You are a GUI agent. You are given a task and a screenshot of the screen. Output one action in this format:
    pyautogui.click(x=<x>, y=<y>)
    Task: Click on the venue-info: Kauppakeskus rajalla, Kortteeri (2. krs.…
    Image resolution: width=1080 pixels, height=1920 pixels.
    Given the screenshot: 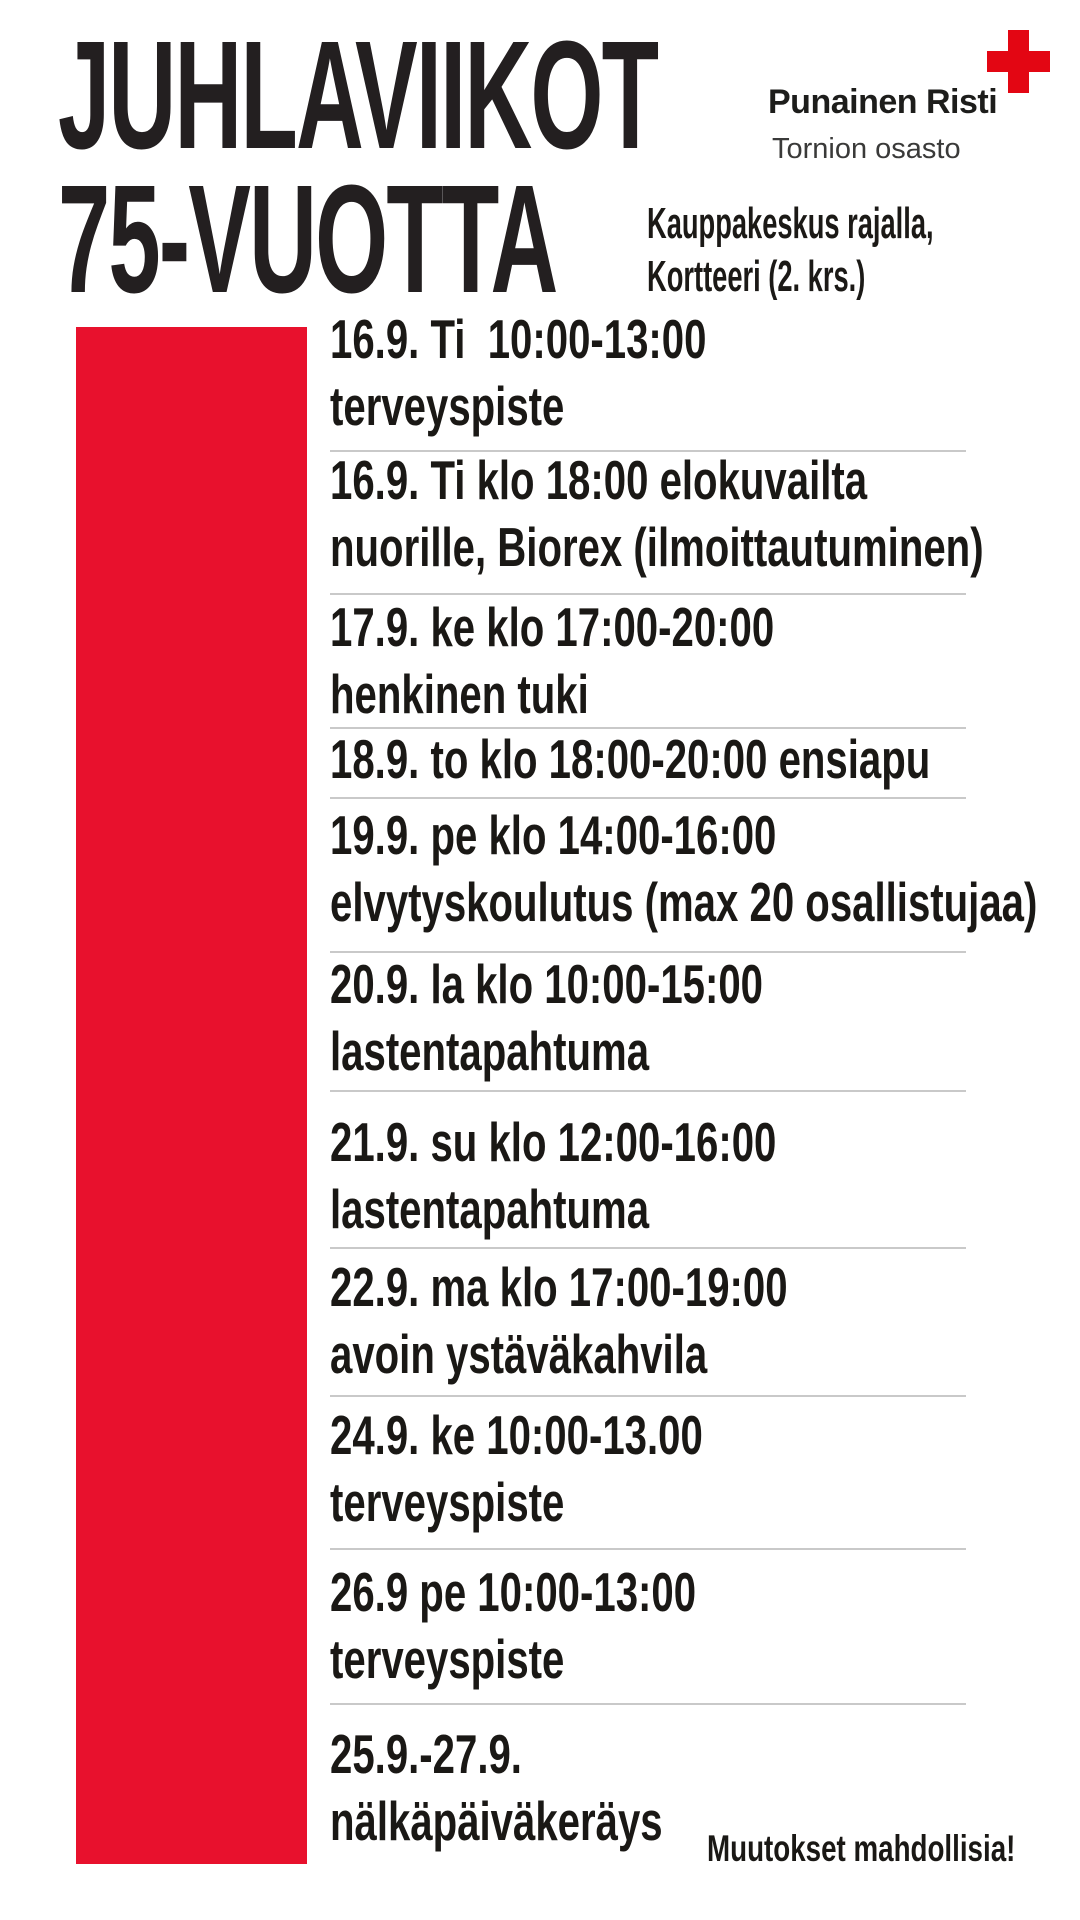 What is the action you would take?
    pyautogui.click(x=863, y=250)
    